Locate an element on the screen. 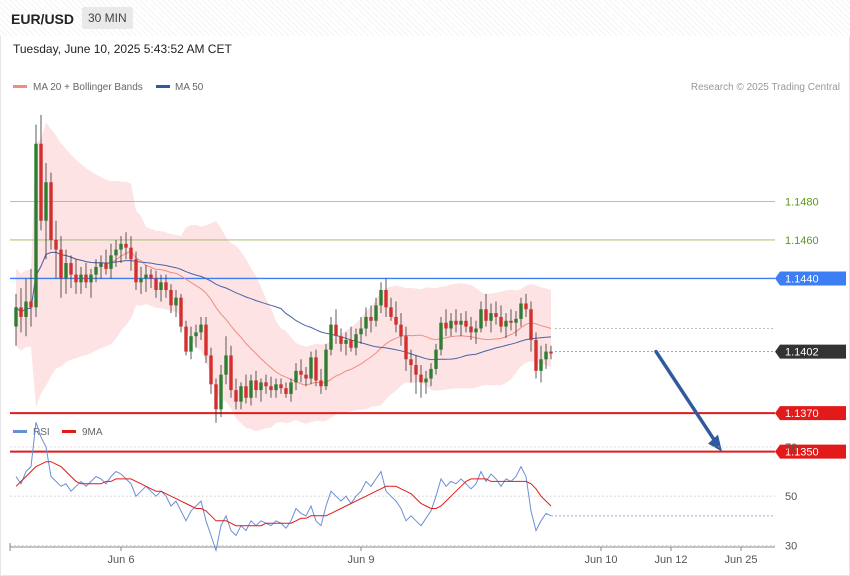 This screenshot has width=850, height=576. x-tick-label: Jun 9 is located at coordinates (361, 560).